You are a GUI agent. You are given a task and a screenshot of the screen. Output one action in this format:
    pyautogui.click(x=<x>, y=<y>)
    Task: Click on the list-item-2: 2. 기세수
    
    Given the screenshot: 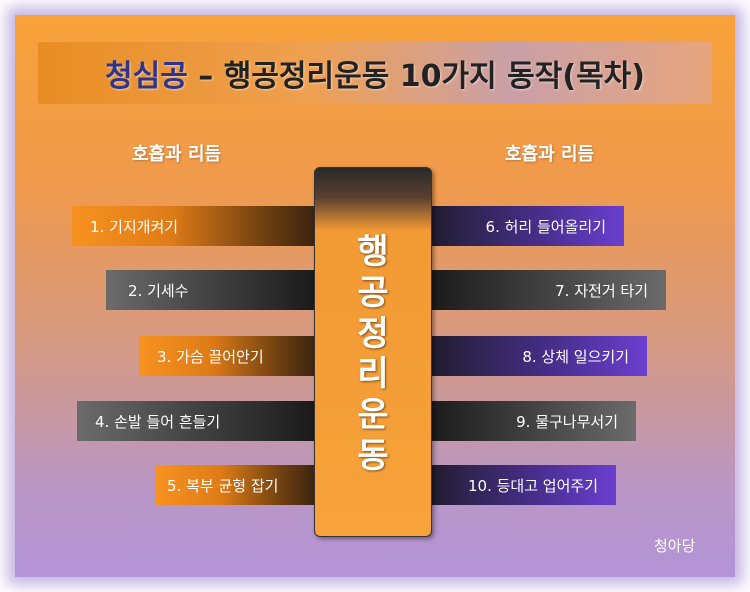 What is the action you would take?
    pyautogui.click(x=211, y=290)
    